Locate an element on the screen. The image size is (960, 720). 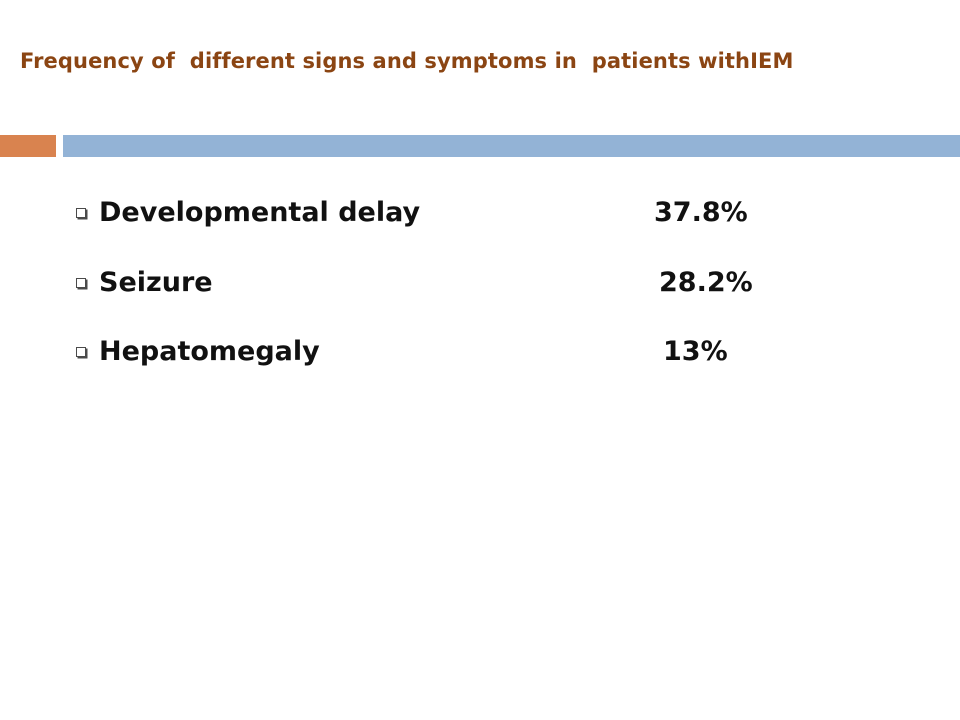
symptom-frequency: 28.2% is located at coordinates (706, 282).